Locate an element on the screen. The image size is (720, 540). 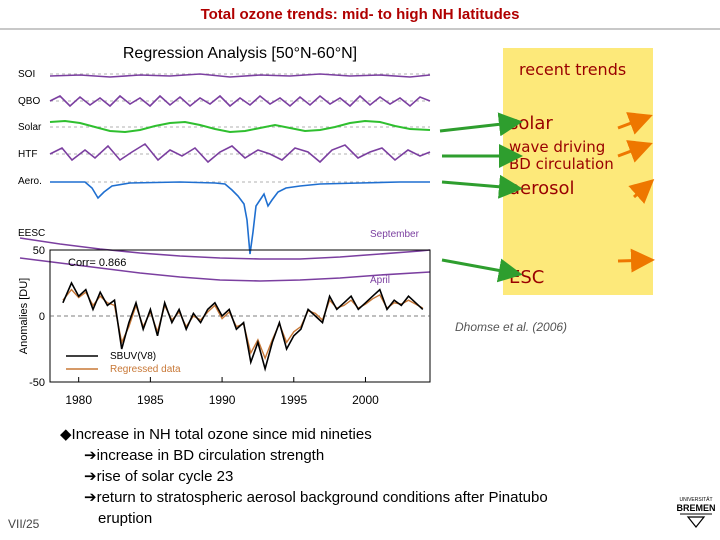
corr-text: Corr= 0.866 is located at coordinates (97, 263).